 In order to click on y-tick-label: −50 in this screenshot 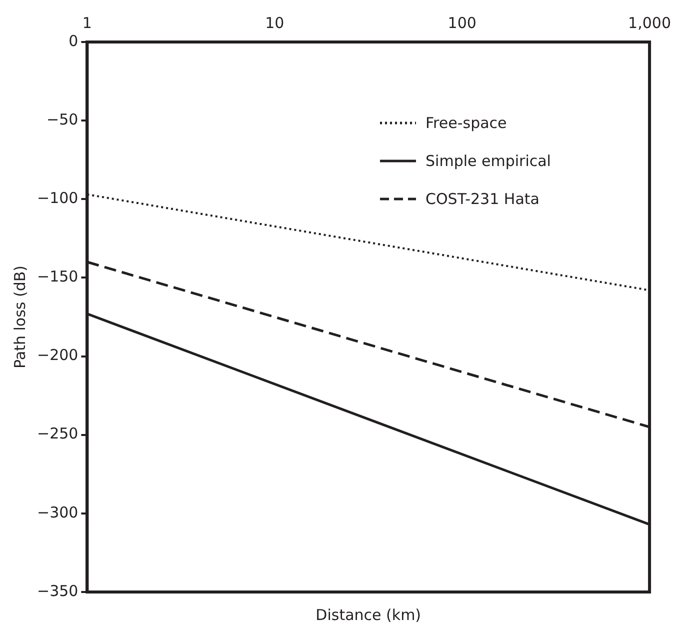, I will do `click(62, 119)`.